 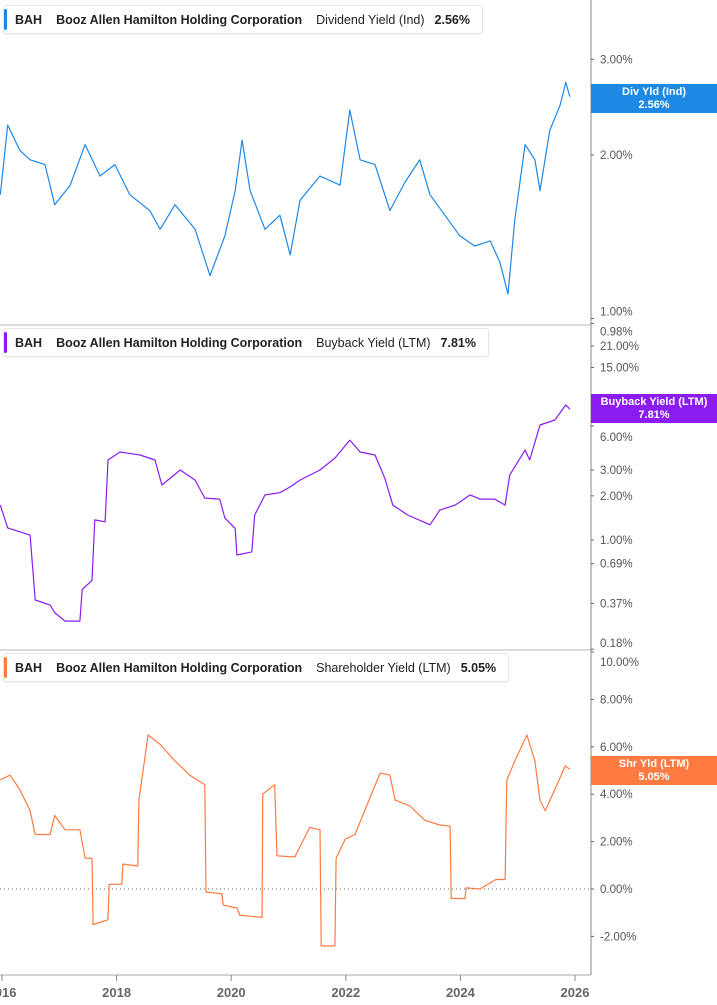 I want to click on y-tick-label-buyback: 3.00%, so click(x=616, y=471).